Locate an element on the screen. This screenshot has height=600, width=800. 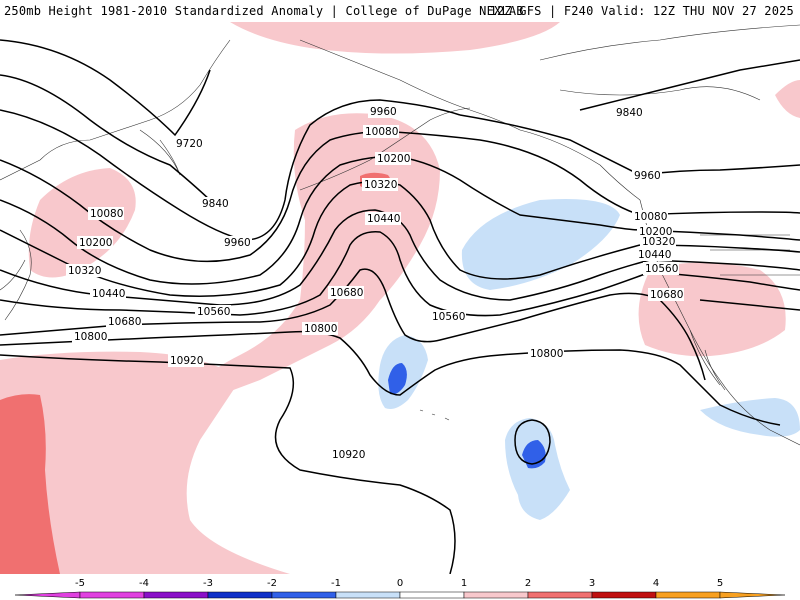
anomaly-asia-coast is located at coordinates (82, 223).